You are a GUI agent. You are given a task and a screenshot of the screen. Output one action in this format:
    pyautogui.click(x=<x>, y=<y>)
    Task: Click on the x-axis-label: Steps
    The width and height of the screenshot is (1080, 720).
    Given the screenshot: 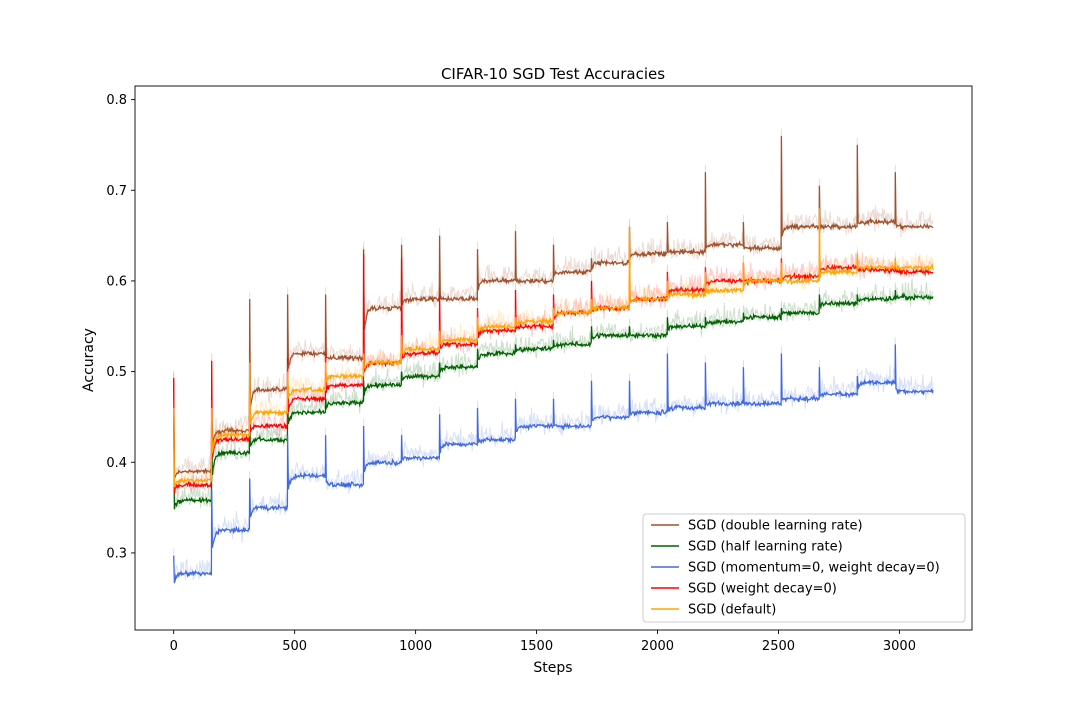 What is the action you would take?
    pyautogui.click(x=552, y=668)
    